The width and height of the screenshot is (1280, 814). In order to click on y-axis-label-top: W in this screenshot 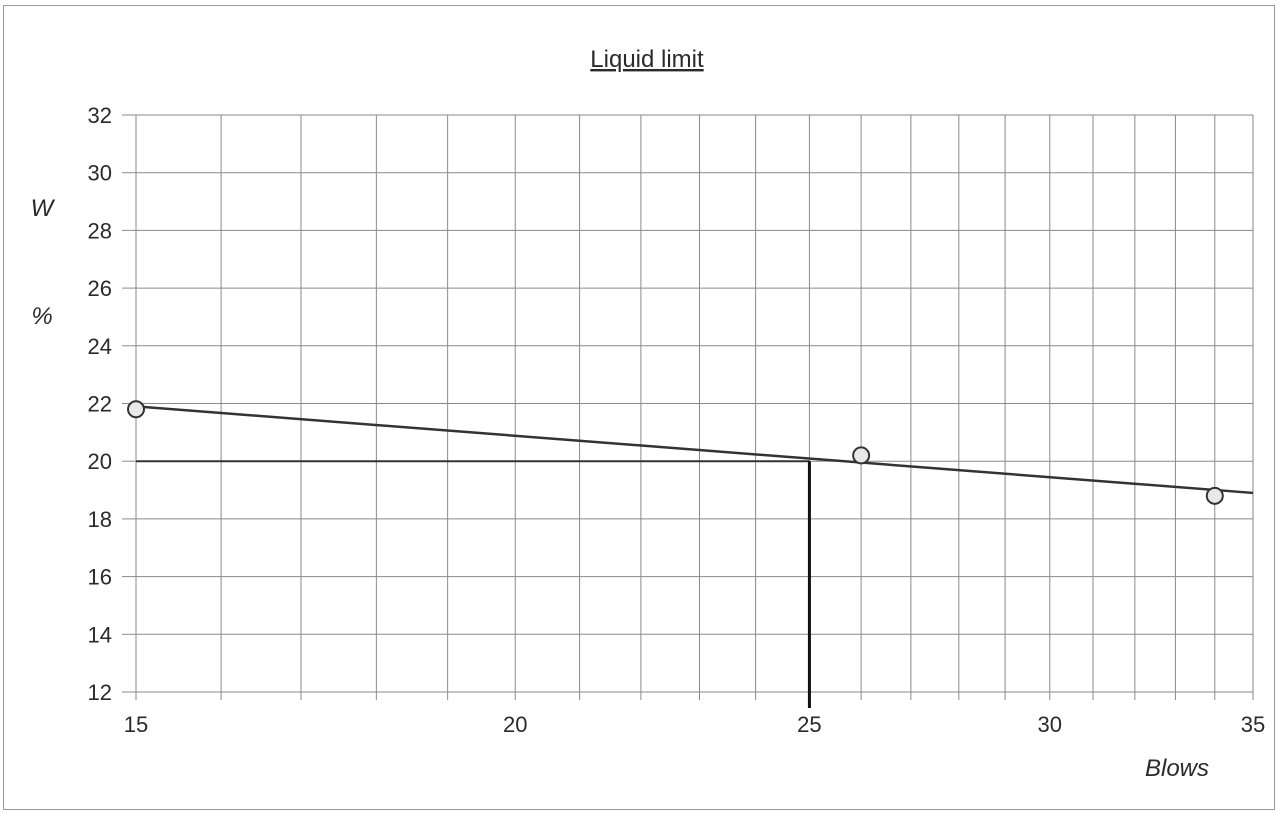, I will do `click(43, 208)`.